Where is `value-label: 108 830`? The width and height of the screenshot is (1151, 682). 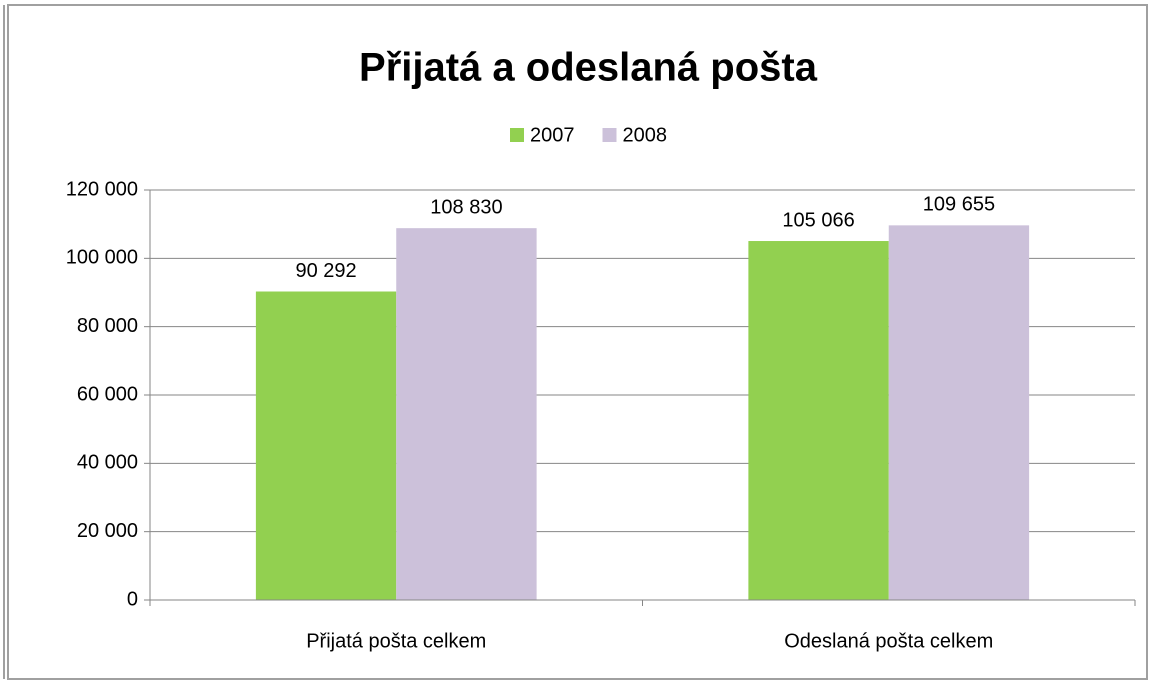 value-label: 108 830 is located at coordinates (466, 207).